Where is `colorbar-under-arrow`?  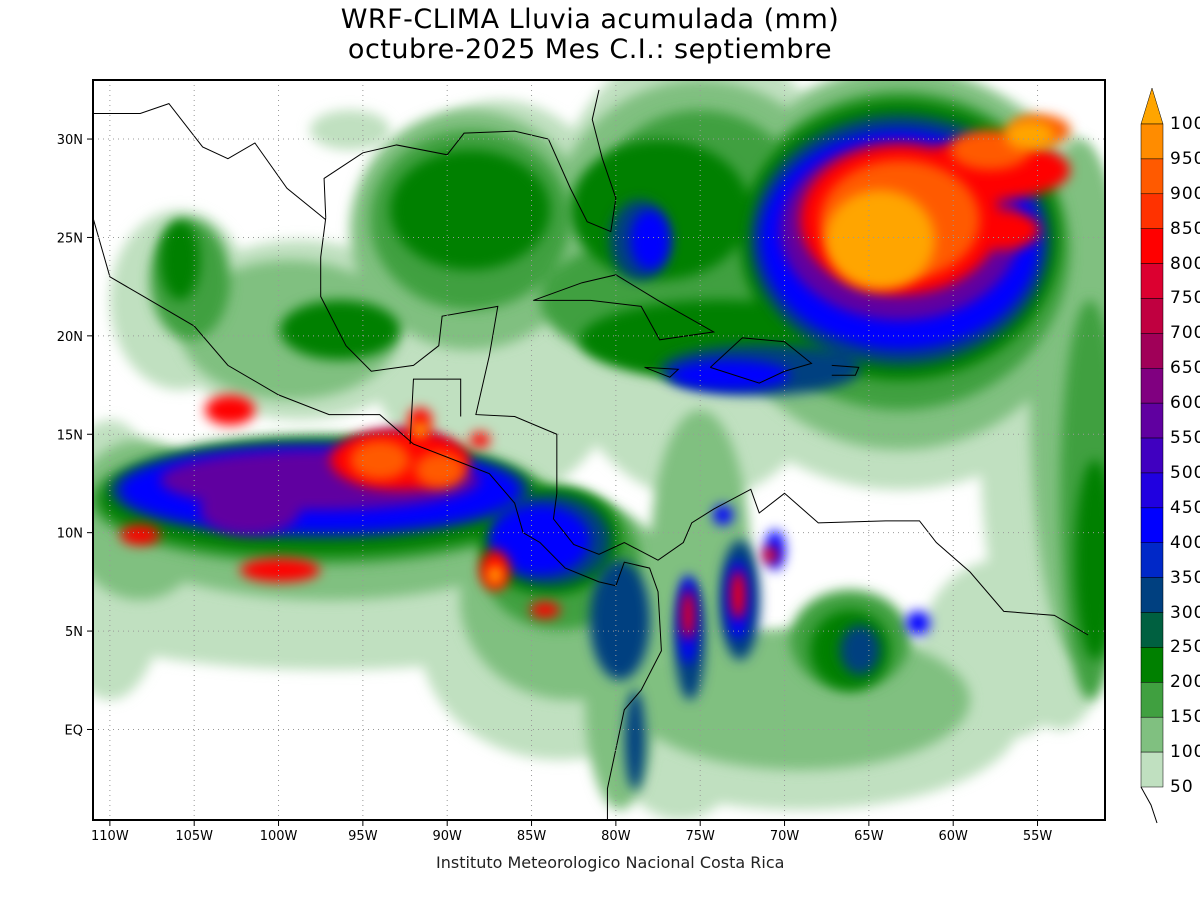
colorbar-under-arrow is located at coordinates (1149, 805).